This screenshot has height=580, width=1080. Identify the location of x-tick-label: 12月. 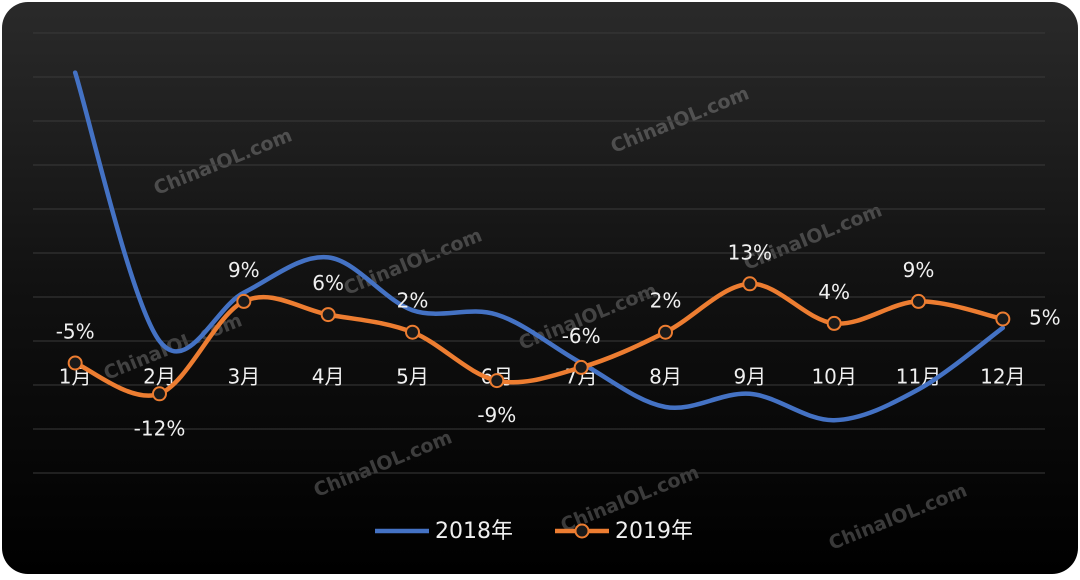
(1002, 377).